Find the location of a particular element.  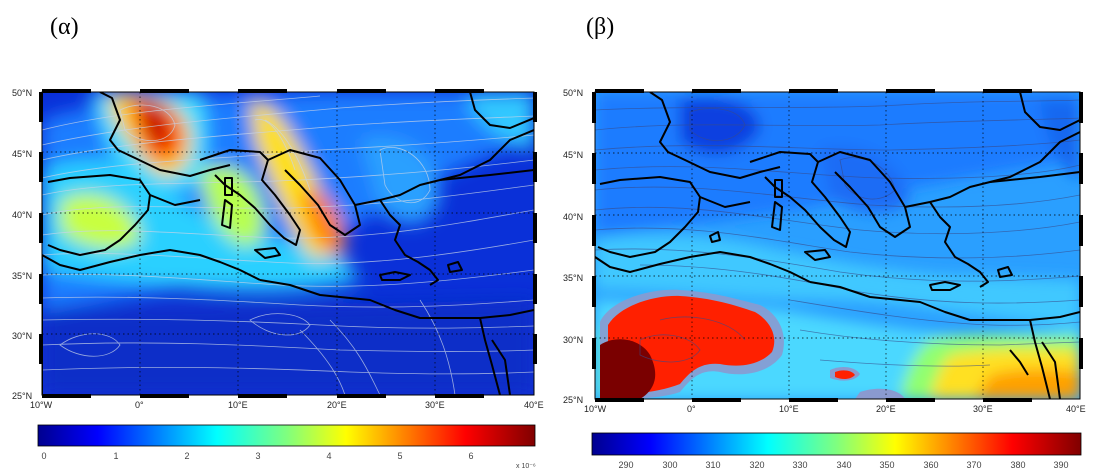

colorbar-tick: 310 is located at coordinates (712, 465).